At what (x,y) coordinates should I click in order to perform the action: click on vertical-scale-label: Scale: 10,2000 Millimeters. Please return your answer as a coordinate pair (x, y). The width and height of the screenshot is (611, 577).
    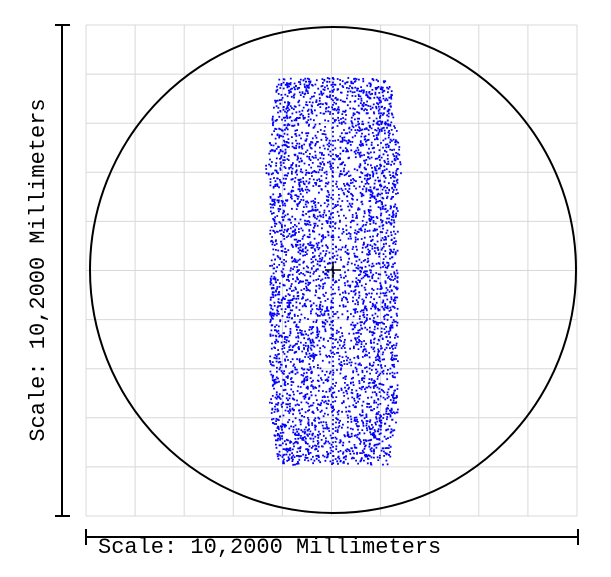
    Looking at the image, I should click on (38, 269).